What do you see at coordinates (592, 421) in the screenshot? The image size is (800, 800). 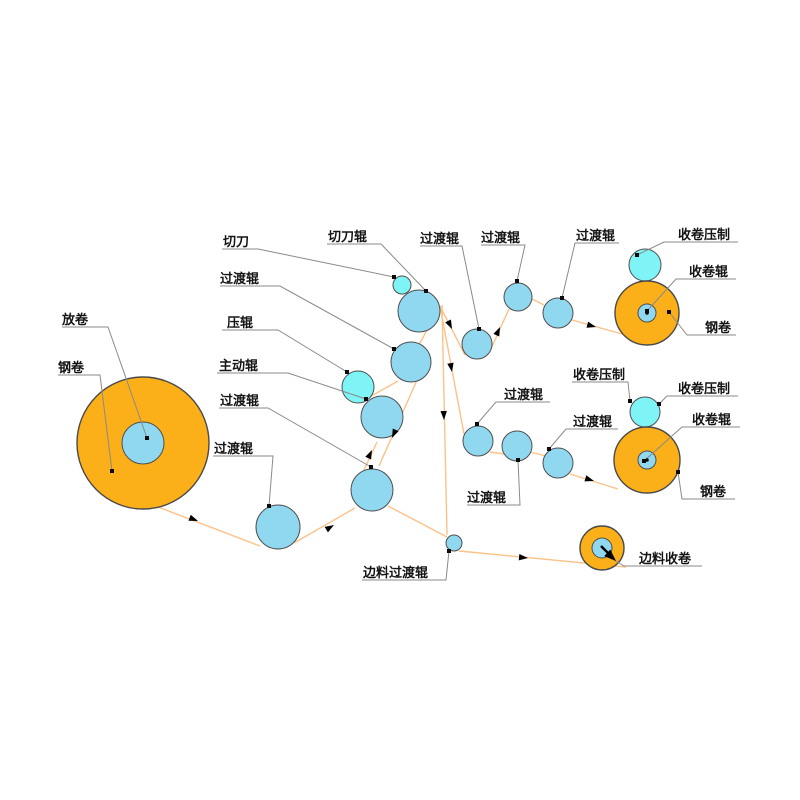 I see `label-transition-roller-mid-2: 过渡辊` at bounding box center [592, 421].